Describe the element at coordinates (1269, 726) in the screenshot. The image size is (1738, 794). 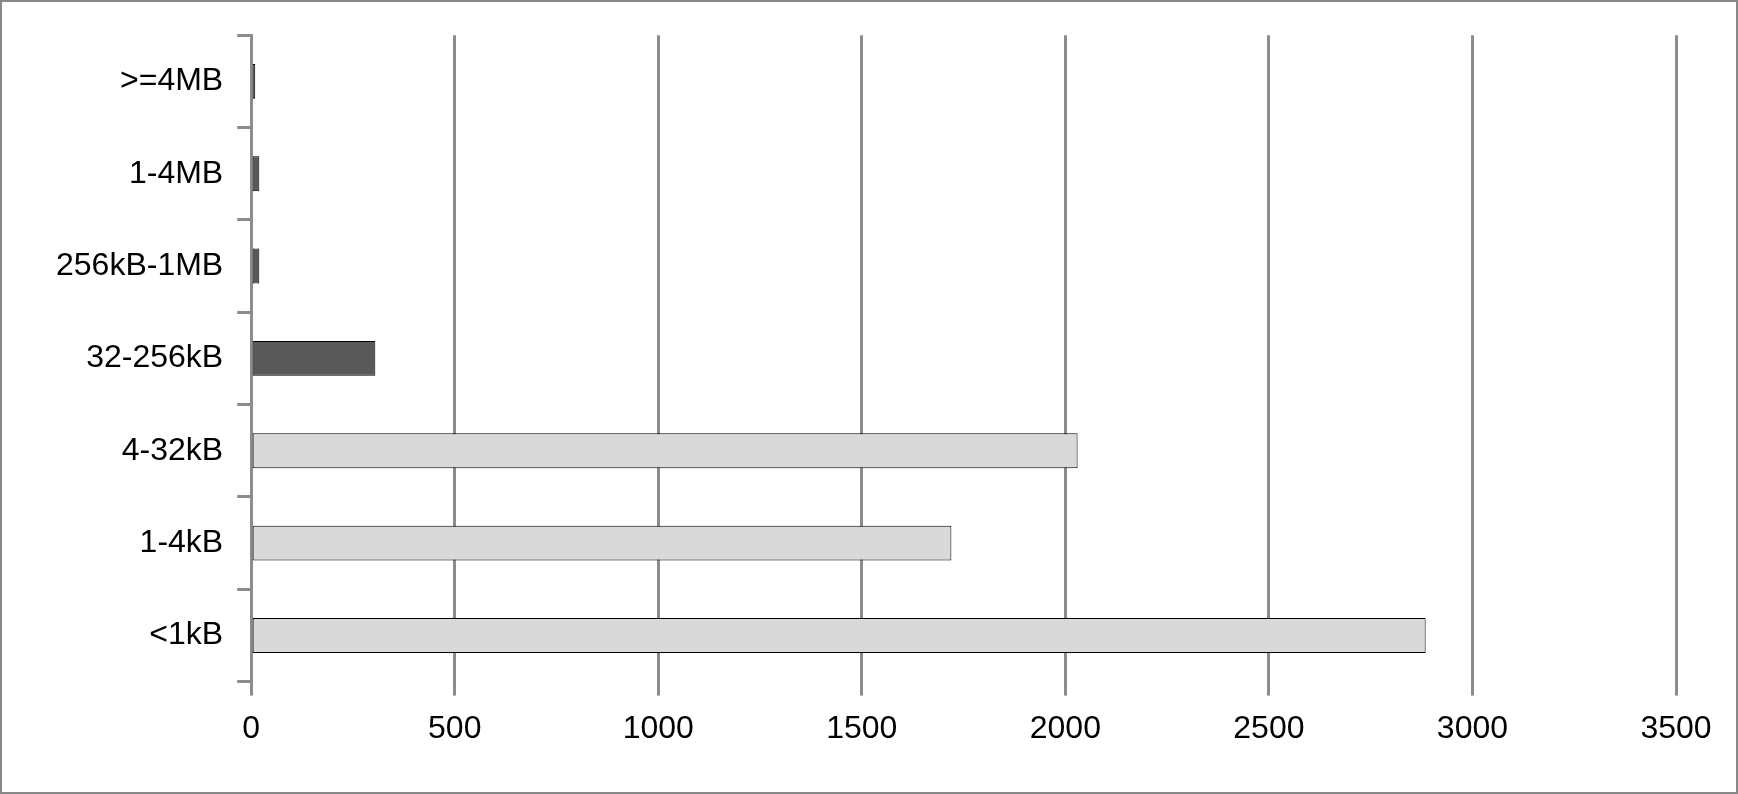
I see `x-tick-label: 2500` at that location.